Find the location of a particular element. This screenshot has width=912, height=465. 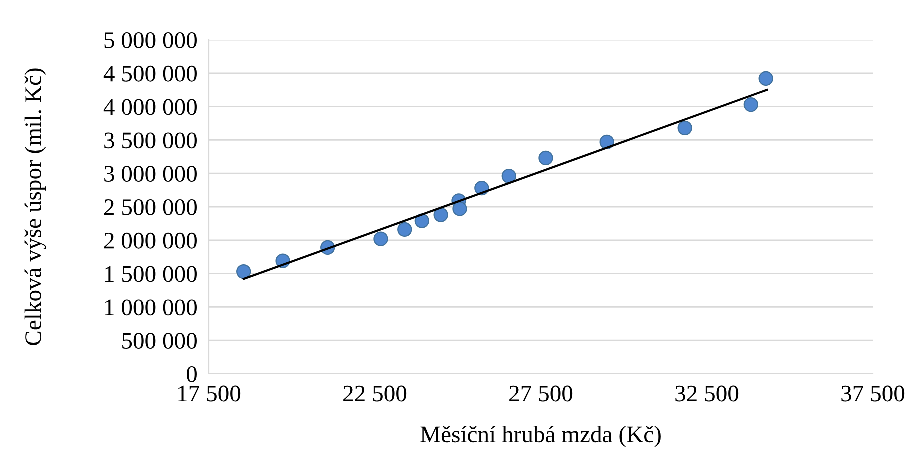

y-tick-label: 1 000 000 is located at coordinates (151, 308).